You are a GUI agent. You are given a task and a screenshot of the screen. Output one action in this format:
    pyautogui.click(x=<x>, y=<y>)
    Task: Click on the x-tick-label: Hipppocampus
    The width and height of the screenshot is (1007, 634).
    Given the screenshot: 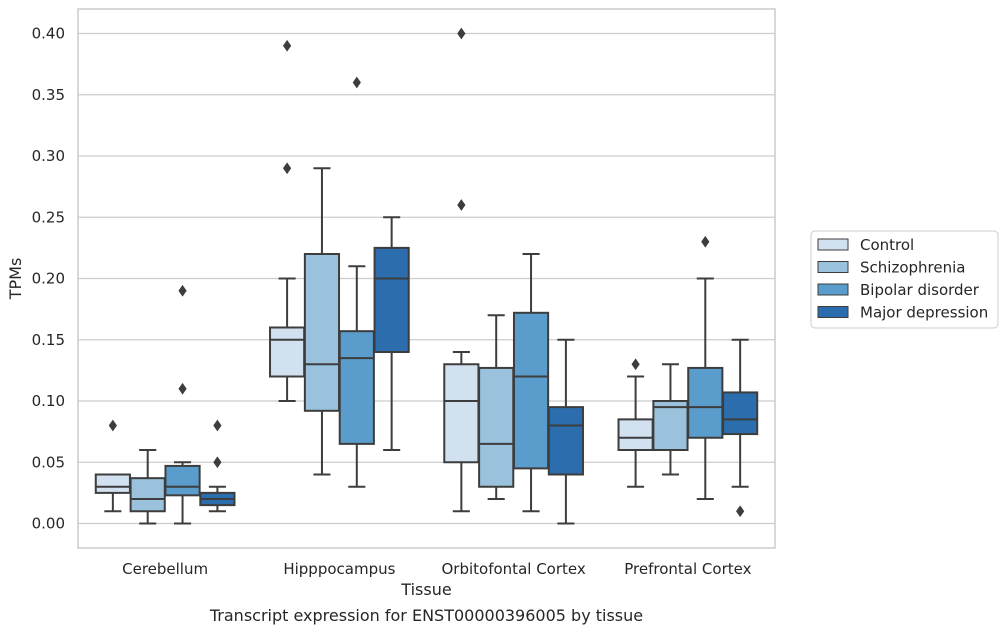 What is the action you would take?
    pyautogui.click(x=339, y=569)
    